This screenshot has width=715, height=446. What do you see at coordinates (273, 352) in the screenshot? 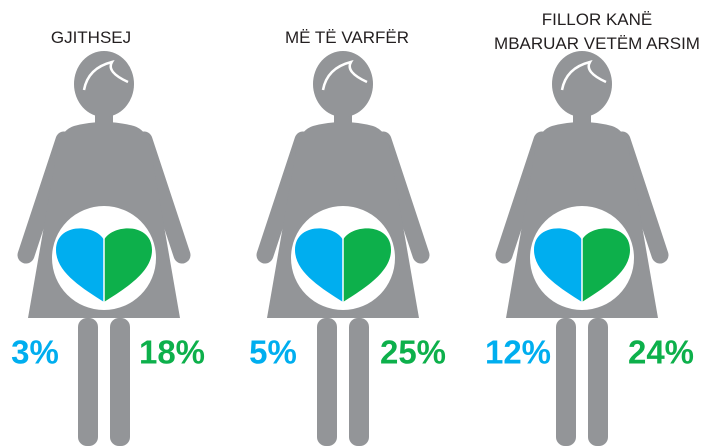
I see `left-percent: 5%` at bounding box center [273, 352].